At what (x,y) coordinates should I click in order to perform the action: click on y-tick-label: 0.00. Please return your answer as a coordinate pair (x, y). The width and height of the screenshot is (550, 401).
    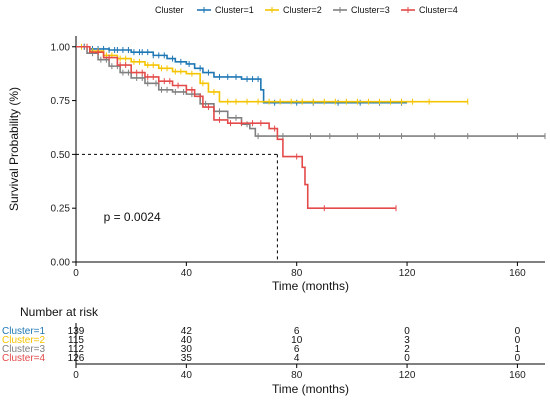
    Looking at the image, I should click on (61, 263).